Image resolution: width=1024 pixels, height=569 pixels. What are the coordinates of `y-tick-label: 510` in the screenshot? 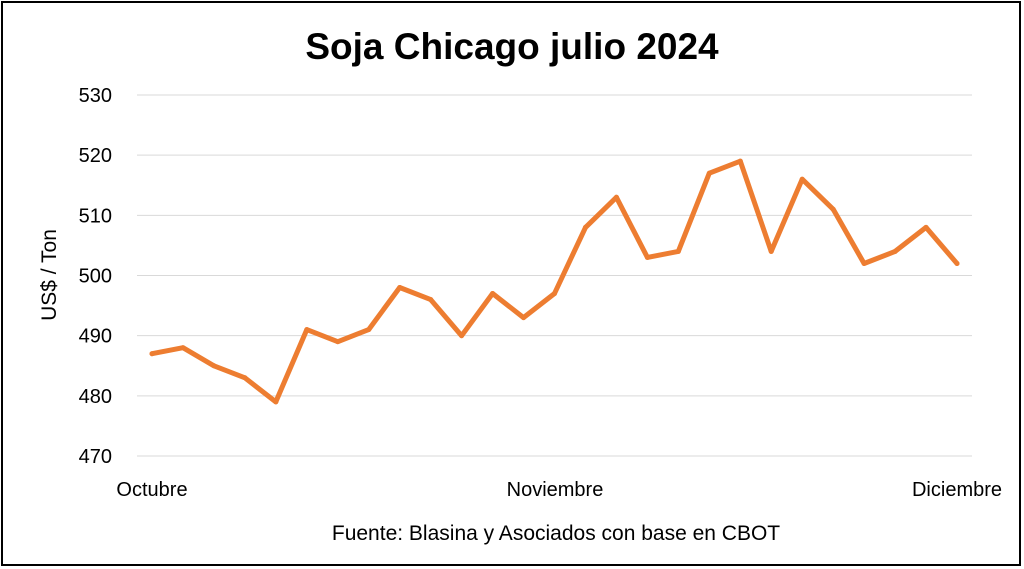 It's located at (95, 216).